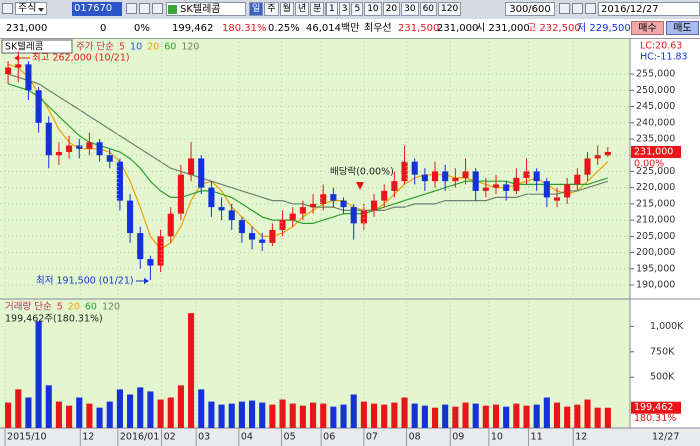 This screenshot has width=700, height=446. What do you see at coordinates (271, 9) in the screenshot?
I see `period-button: 주` at bounding box center [271, 9].